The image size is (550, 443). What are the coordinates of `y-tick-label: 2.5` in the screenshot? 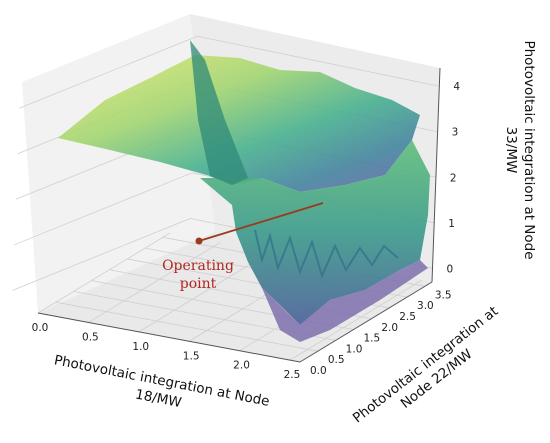 It's located at (407, 317).